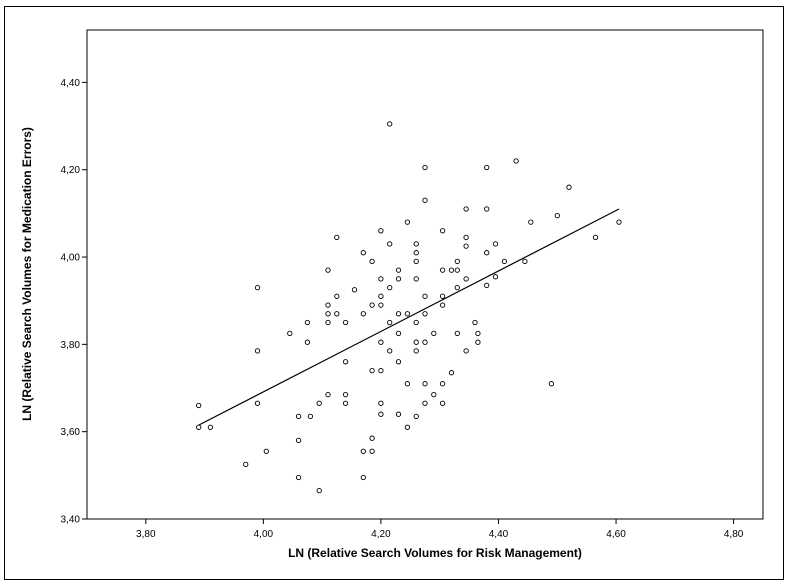 This screenshot has height=581, width=788. What do you see at coordinates (71, 520) in the screenshot?
I see `y-tick-label: 3,40` at bounding box center [71, 520].